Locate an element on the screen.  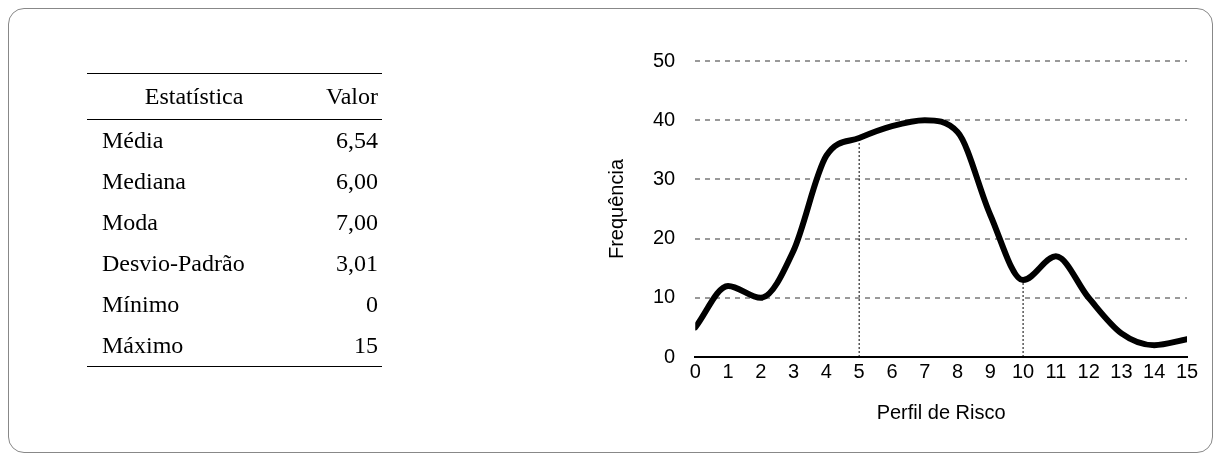
x-tick-label: 5 is located at coordinates (859, 370).